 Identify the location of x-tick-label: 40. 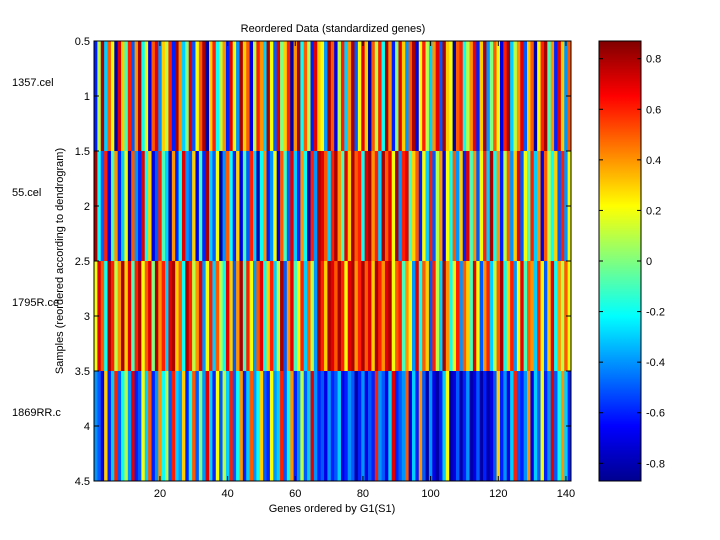
(228, 494).